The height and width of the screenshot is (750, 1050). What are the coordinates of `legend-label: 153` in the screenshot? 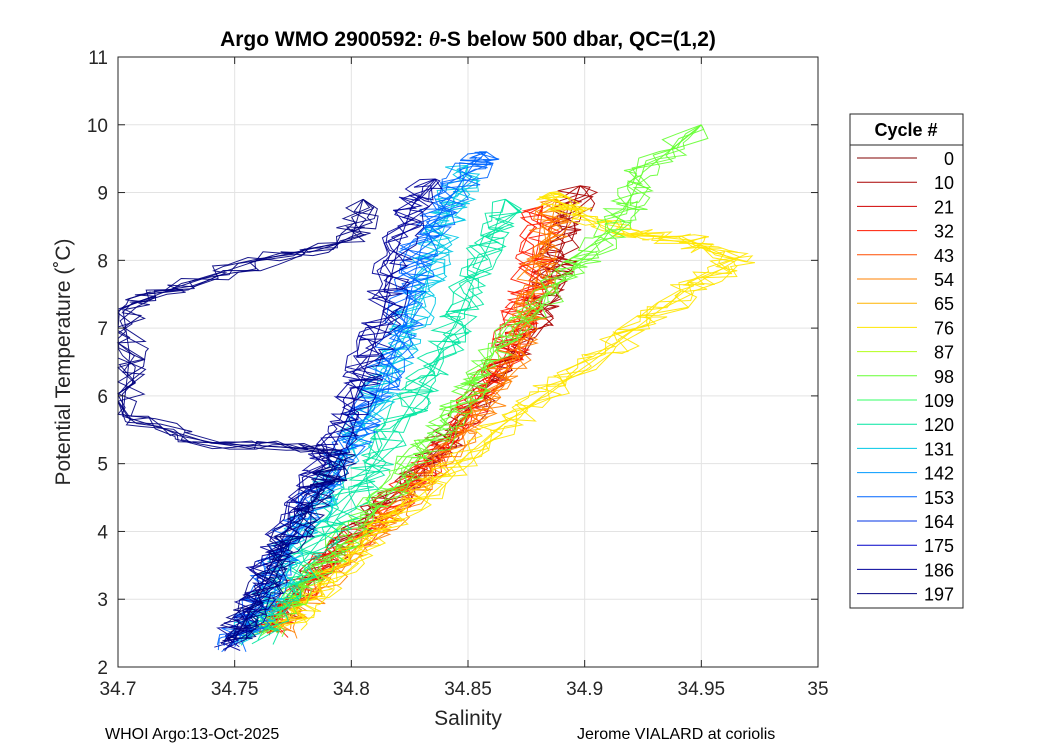 It's located at (939, 498).